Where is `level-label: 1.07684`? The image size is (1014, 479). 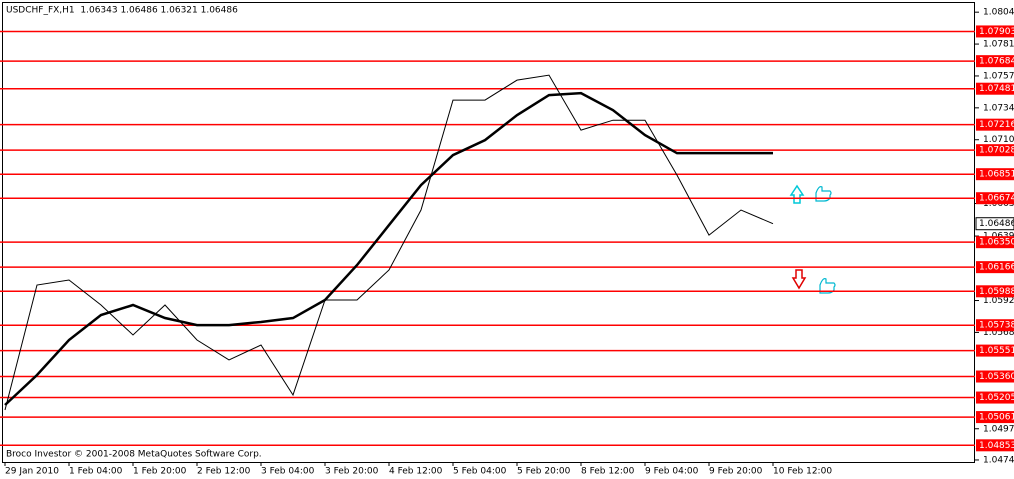 level-label: 1.07684 is located at coordinates (996, 62).